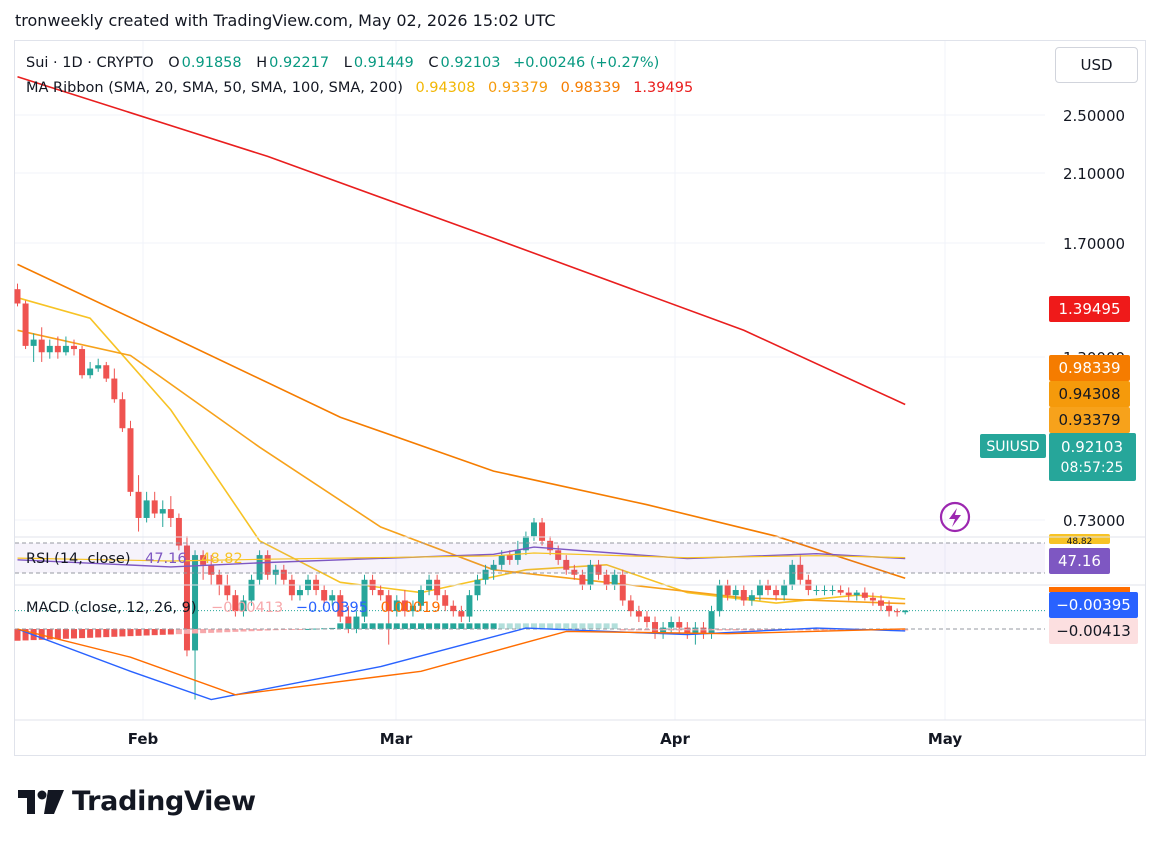 This screenshot has width=1160, height=847. Describe the element at coordinates (433, 63) in the screenshot. I see `close-label: C` at that location.